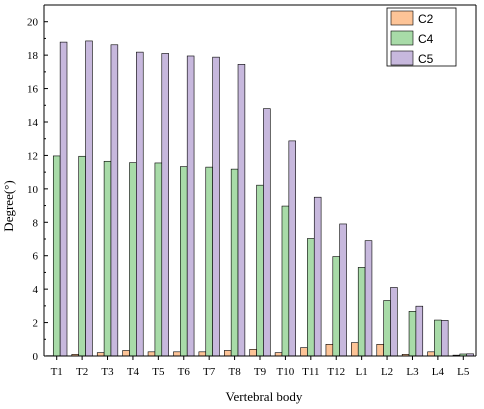 This screenshot has width=484, height=409. Describe the element at coordinates (36, 357) in the screenshot. I see `y-tick-label: 0` at that location.